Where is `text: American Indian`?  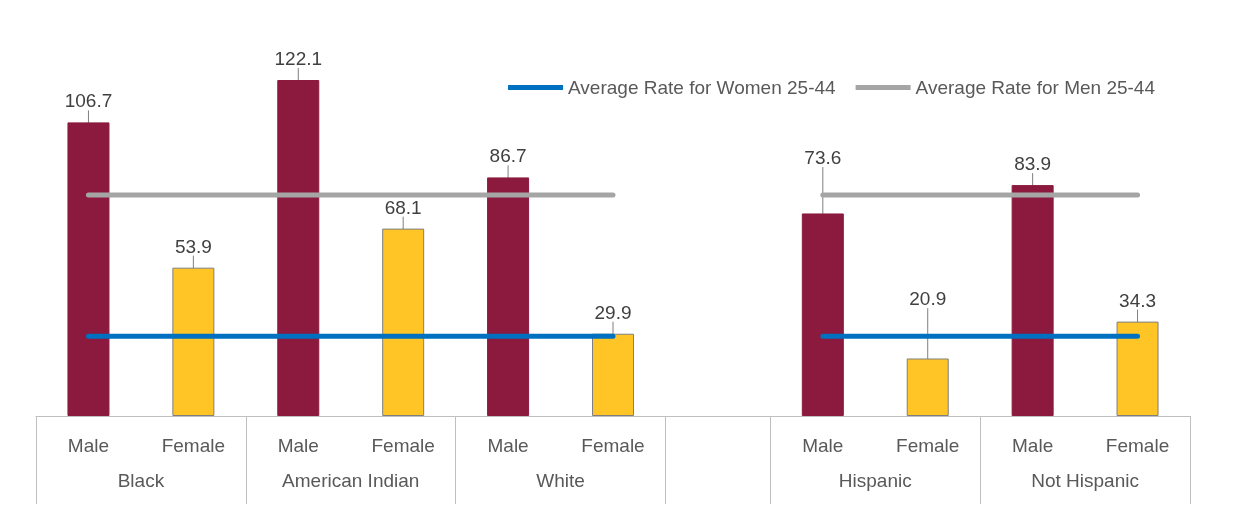 text: American Indian is located at coordinates (351, 480).